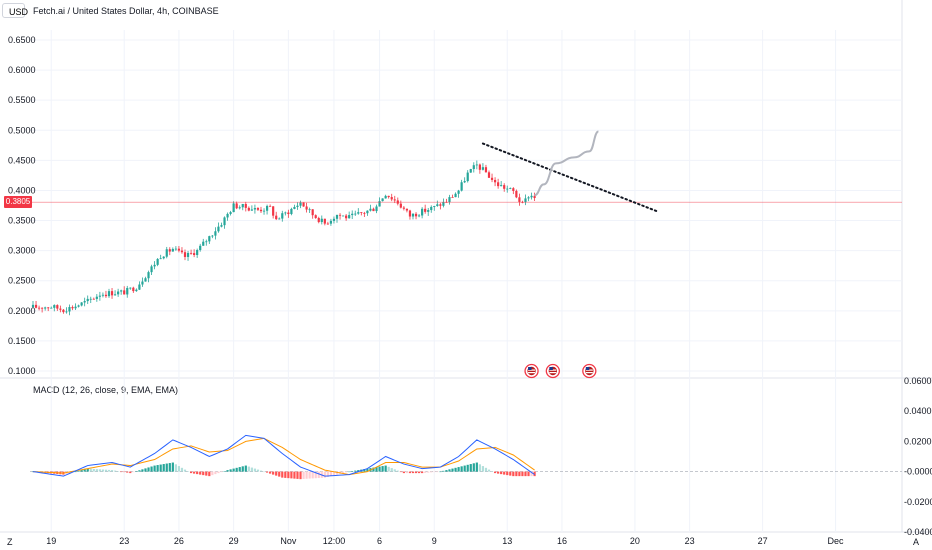 The width and height of the screenshot is (932, 550). What do you see at coordinates (106, 390) in the screenshot?
I see `macd-label: MACD (12, 26, close, 9, EMA, EMA)` at bounding box center [106, 390].